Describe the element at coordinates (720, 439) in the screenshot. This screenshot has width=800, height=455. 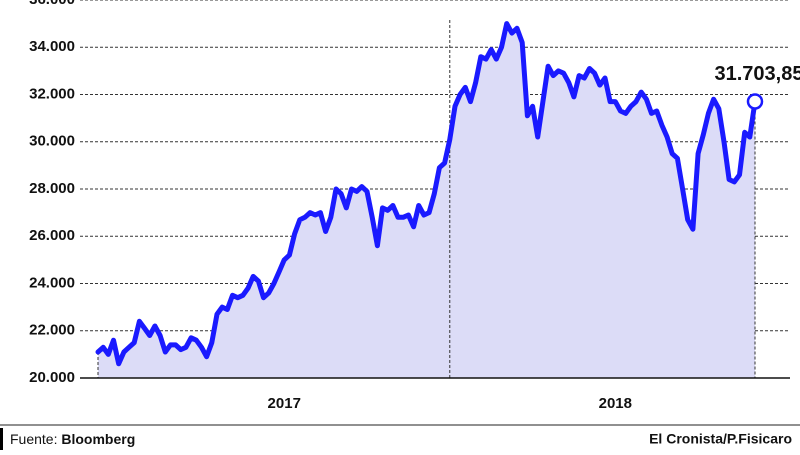
I see `credit: El Cronista/P.Fisicaro` at that location.